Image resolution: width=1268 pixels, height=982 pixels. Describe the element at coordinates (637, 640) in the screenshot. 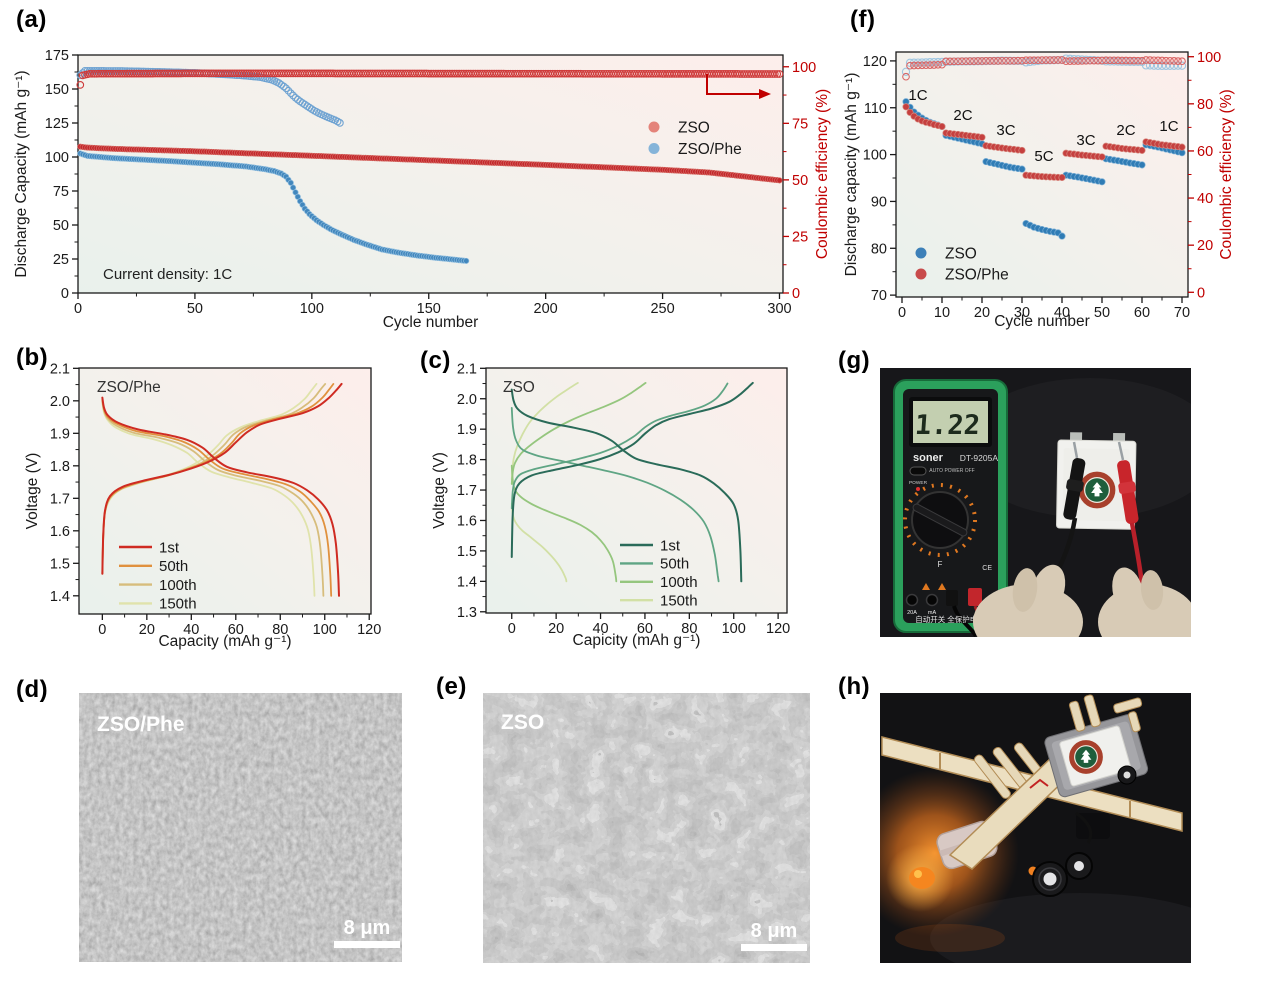

I see `x-axis-title-c: Capicity (mAh g⁻¹)` at that location.